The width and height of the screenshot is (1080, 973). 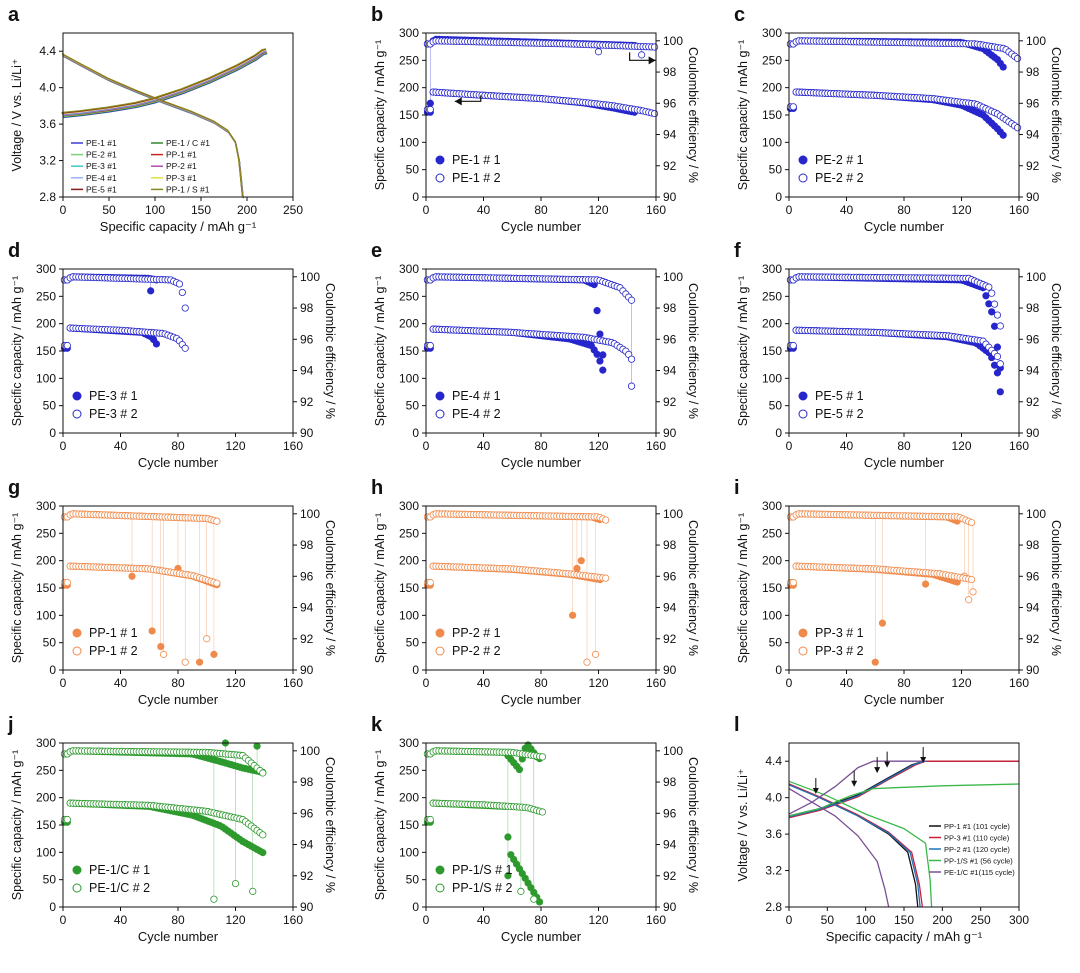 I want to click on arrow-right-head, so click(x=652, y=60).